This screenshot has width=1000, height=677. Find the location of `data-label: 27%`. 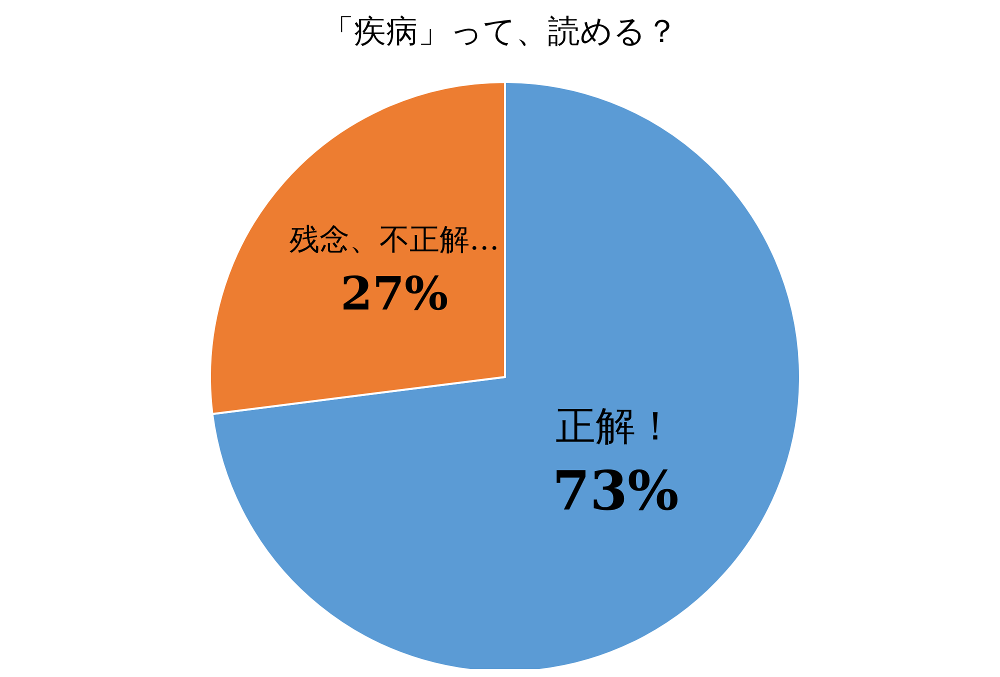

data-label: 27% is located at coordinates (394, 293).